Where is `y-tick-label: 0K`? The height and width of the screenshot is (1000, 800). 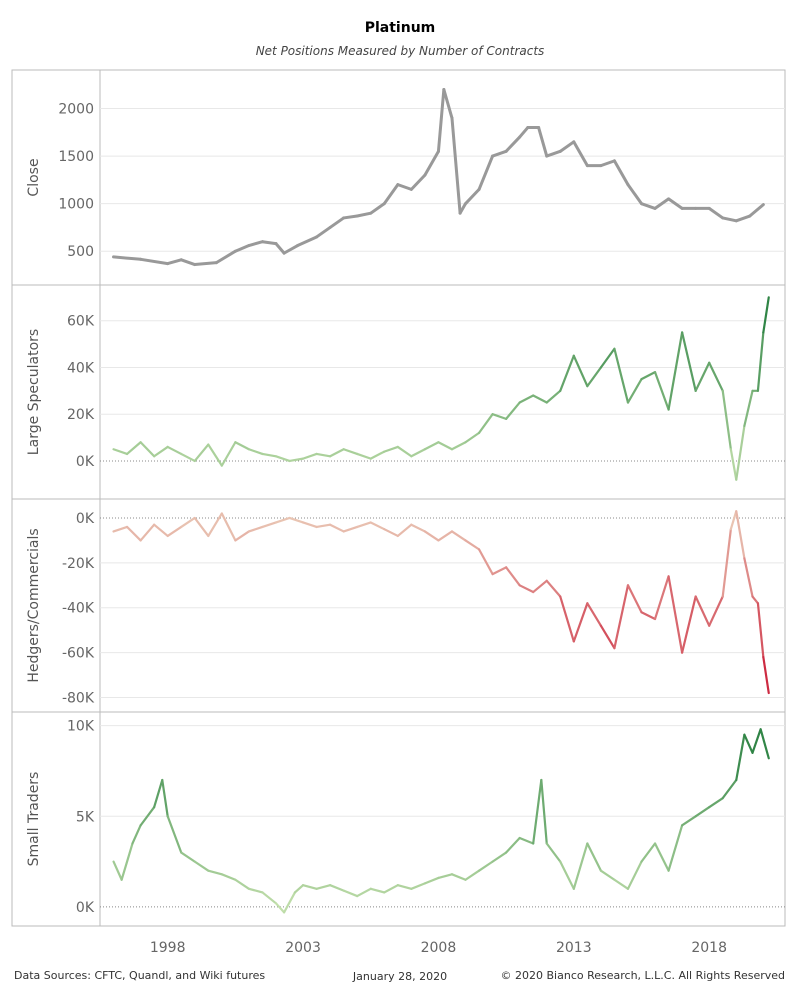
y-tick-label: 0K is located at coordinates (85, 519).